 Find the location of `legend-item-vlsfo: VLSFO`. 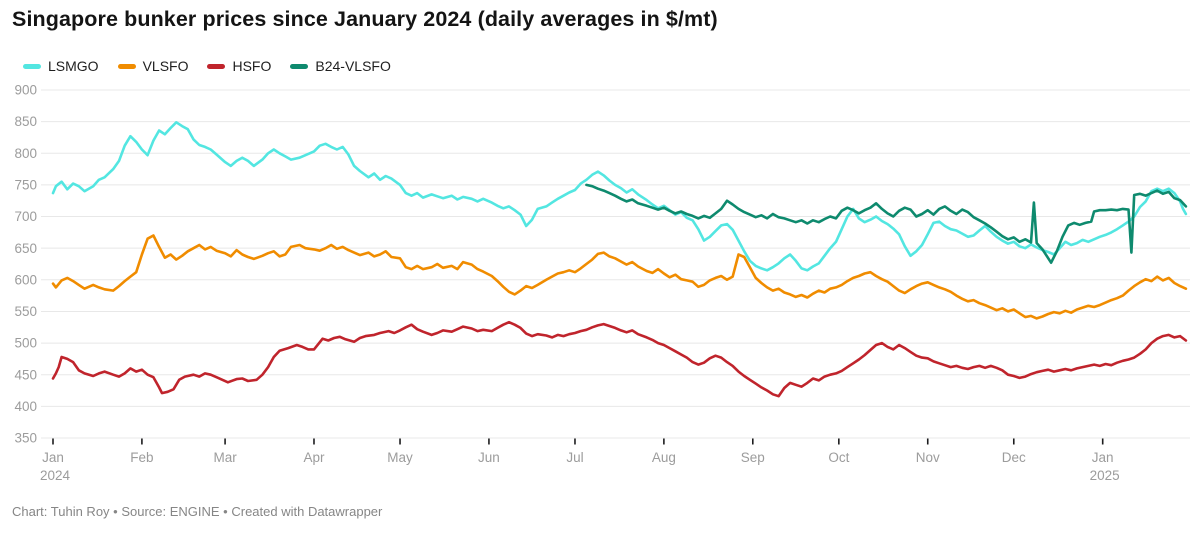

legend-item-vlsfo: VLSFO is located at coordinates (153, 66).